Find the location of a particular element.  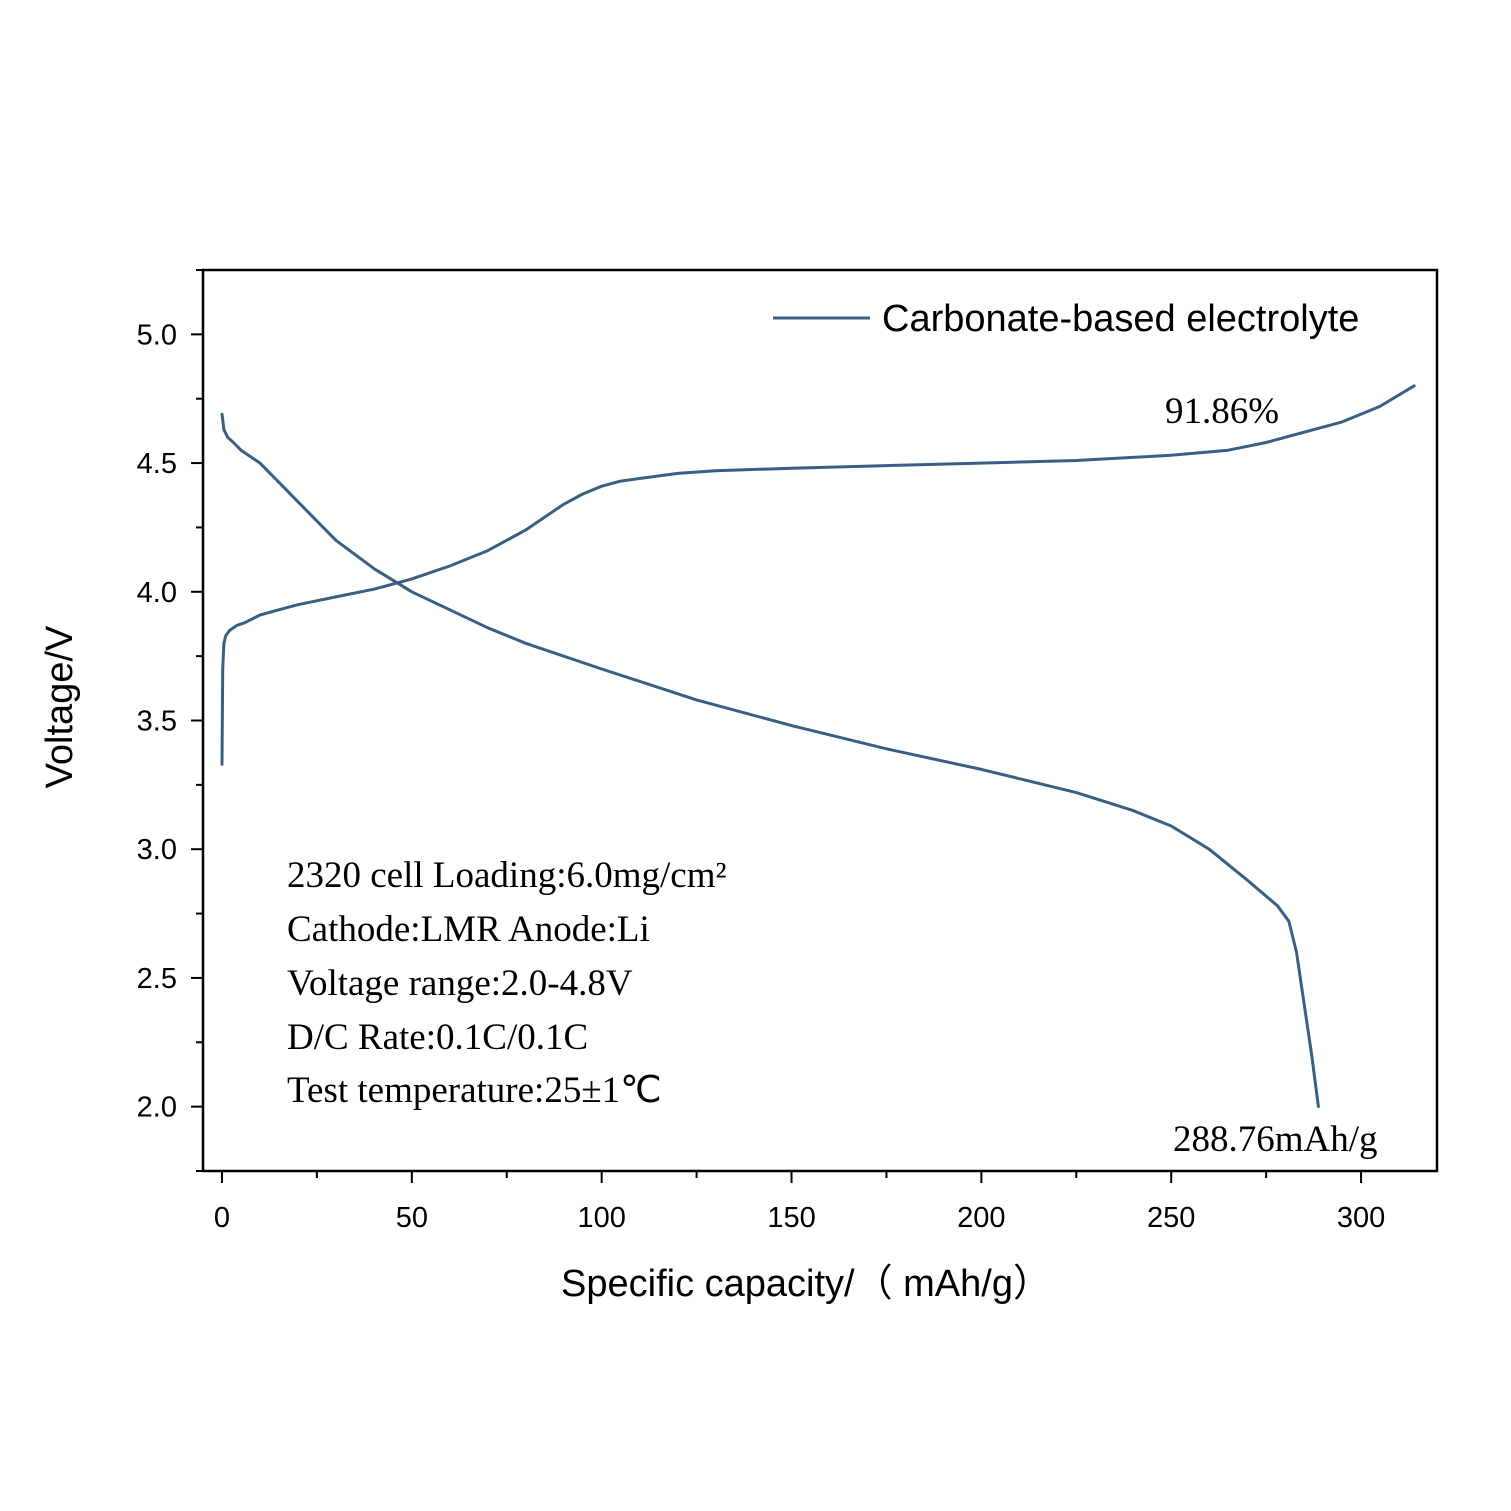

y-tick-label: 4.5 is located at coordinates (157, 464).